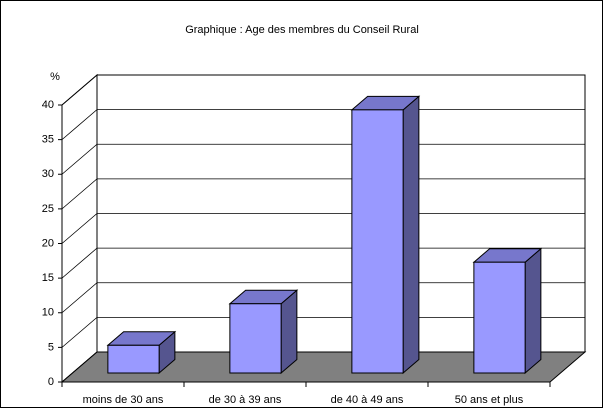  I want to click on y-tick-label: 0, so click(51, 382).